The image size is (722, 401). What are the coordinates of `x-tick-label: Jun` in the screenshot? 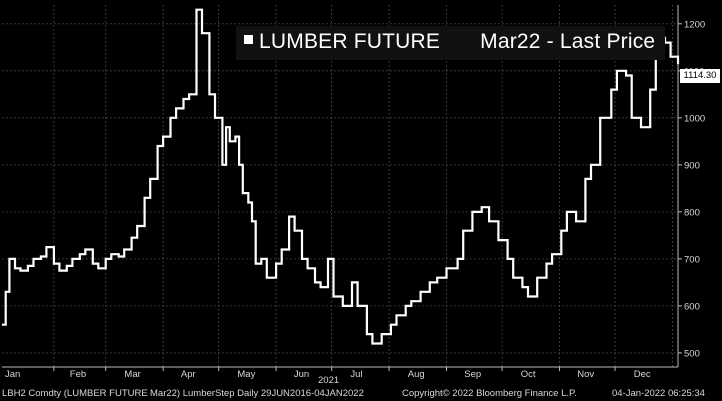 It's located at (301, 374).